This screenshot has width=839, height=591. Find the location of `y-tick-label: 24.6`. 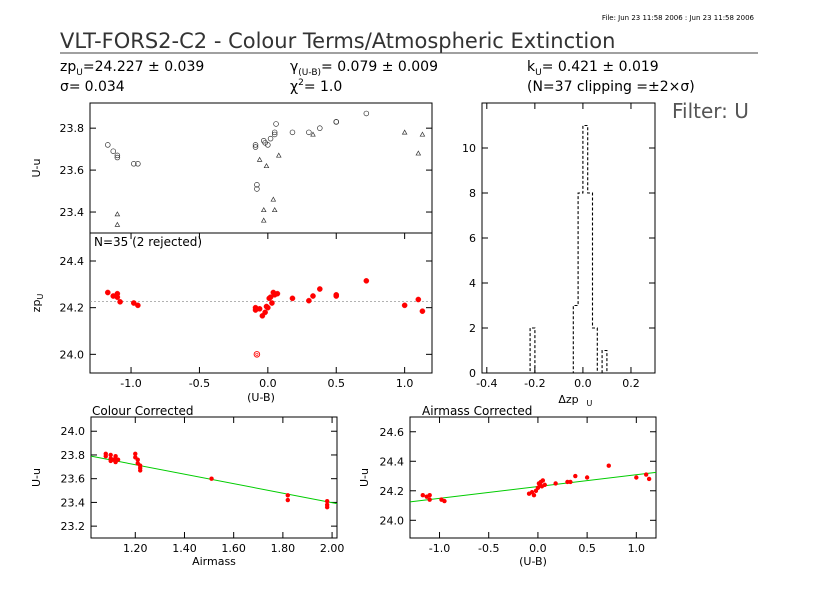

y-tick-label: 24.6 is located at coordinates (392, 432).